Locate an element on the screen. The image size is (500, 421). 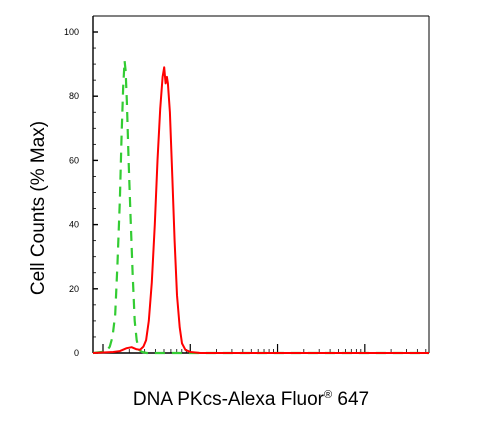
y-tick-label: 0 is located at coordinates (76, 353).